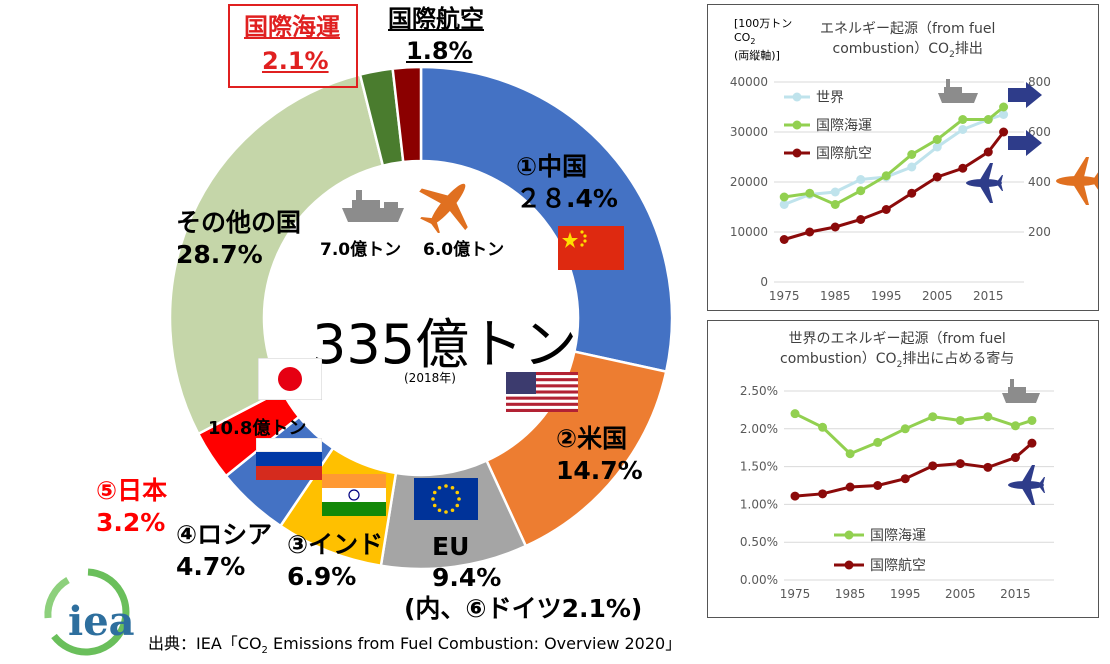  Describe the element at coordinates (835, 296) in the screenshot. I see `x-tick-label: 1985` at that location.